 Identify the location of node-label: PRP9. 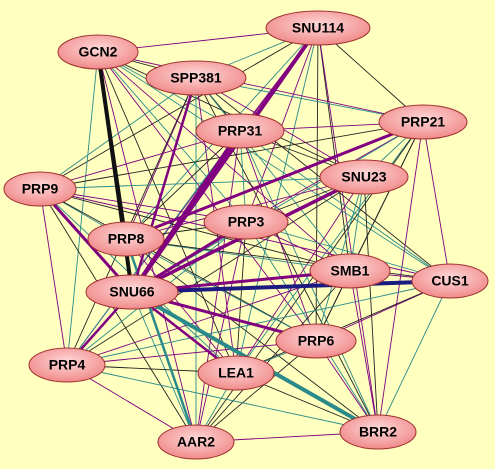
(40, 189).